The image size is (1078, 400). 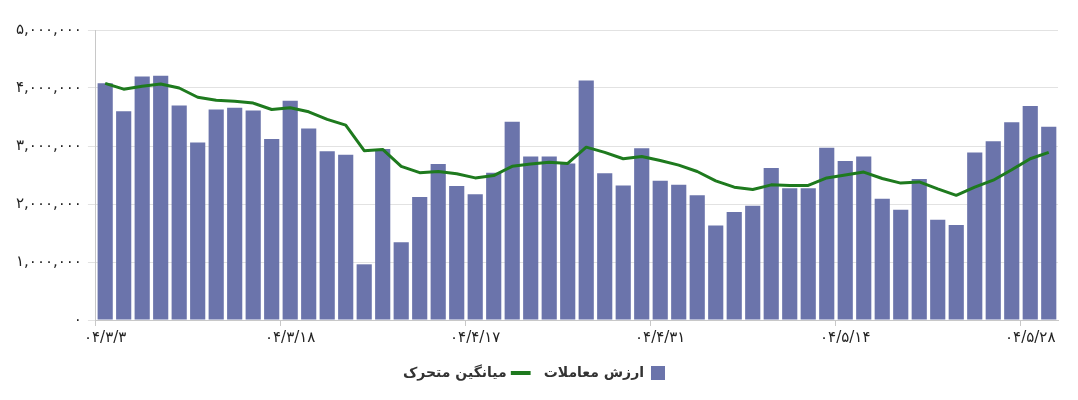 I want to click on x-tick-label: ۰۴/۳/۱۸, so click(x=290, y=336).